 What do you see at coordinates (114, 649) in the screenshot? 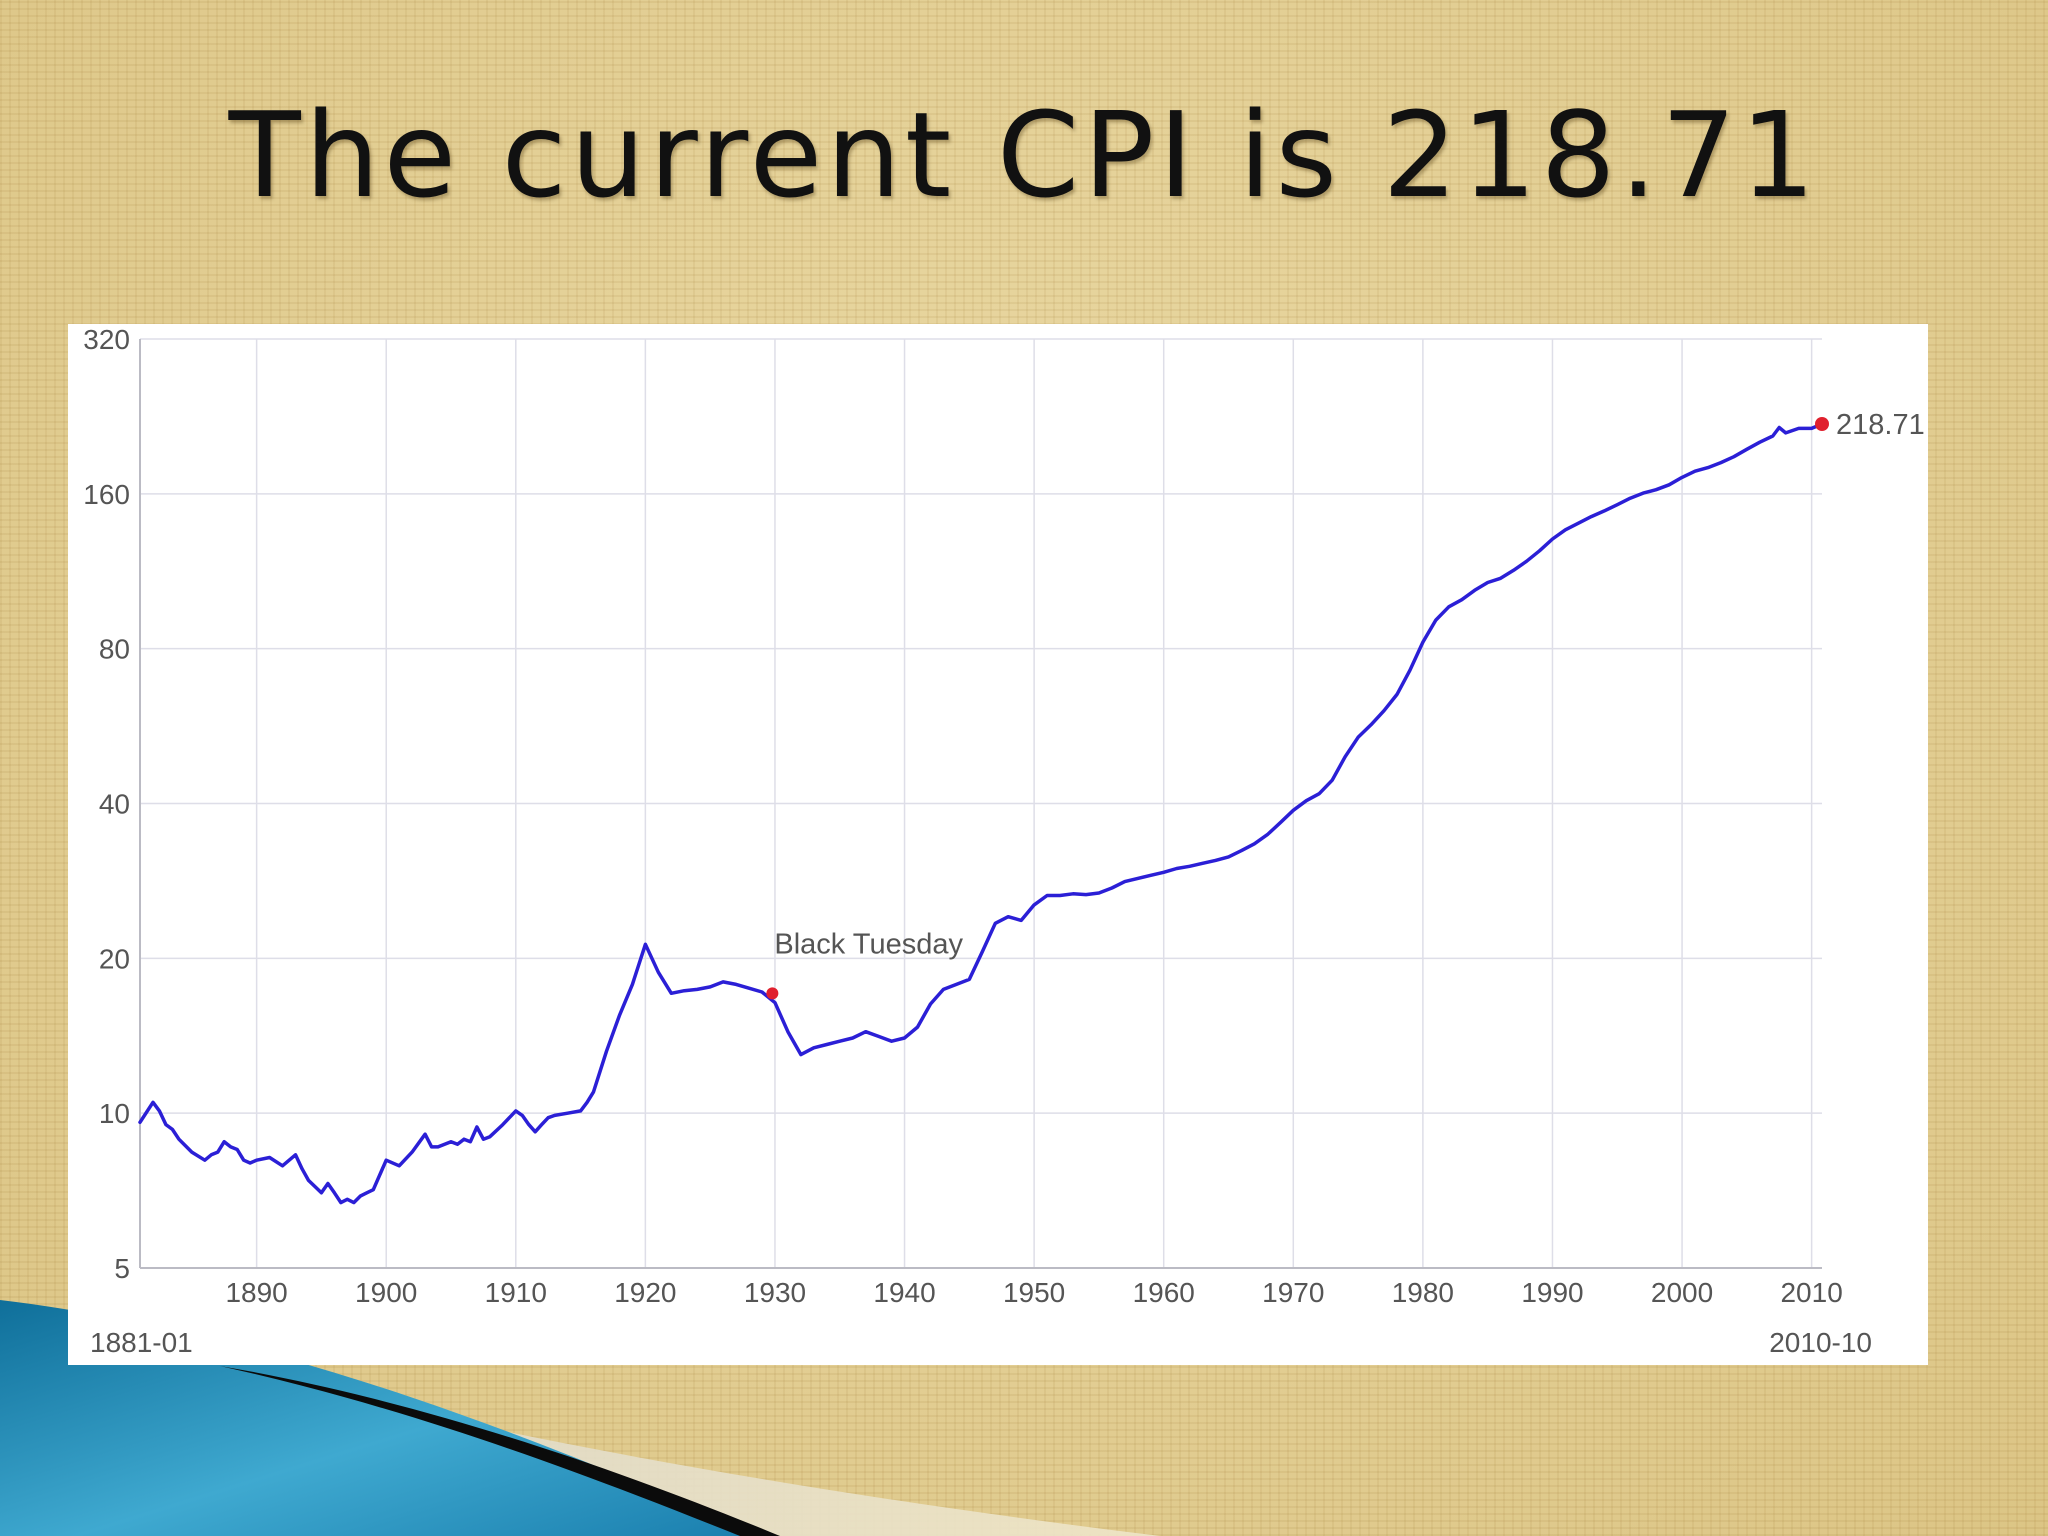
I see `y-tick-label: 80` at bounding box center [114, 649].